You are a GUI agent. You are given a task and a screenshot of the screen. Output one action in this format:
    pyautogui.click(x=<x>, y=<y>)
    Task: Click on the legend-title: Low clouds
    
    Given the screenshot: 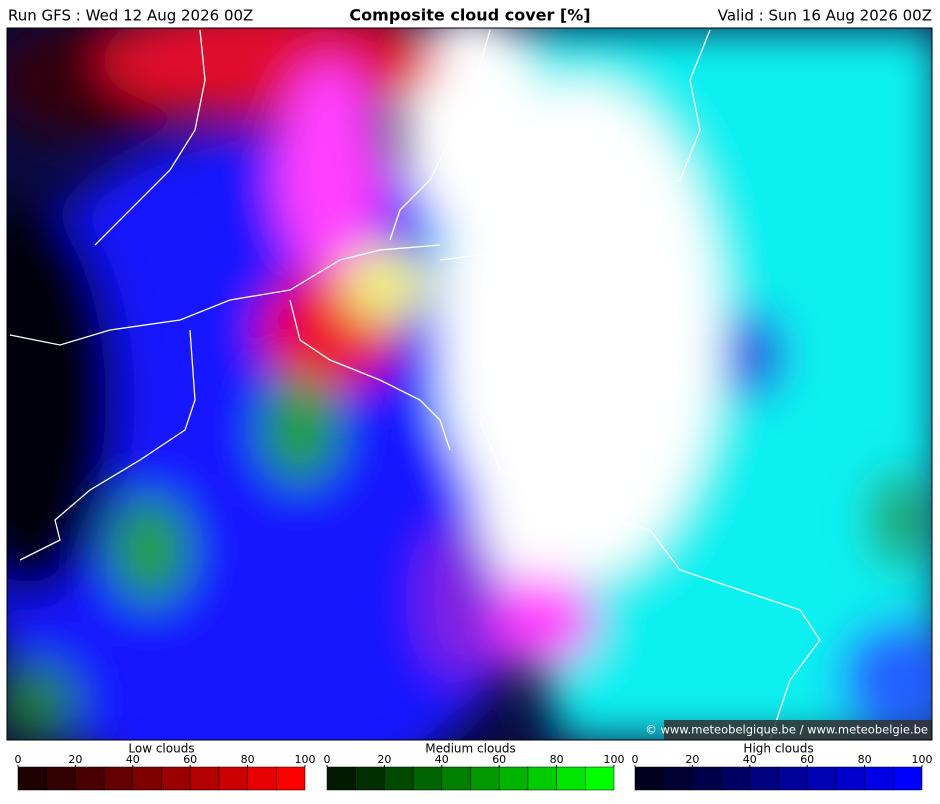 What is the action you would take?
    pyautogui.click(x=161, y=749)
    